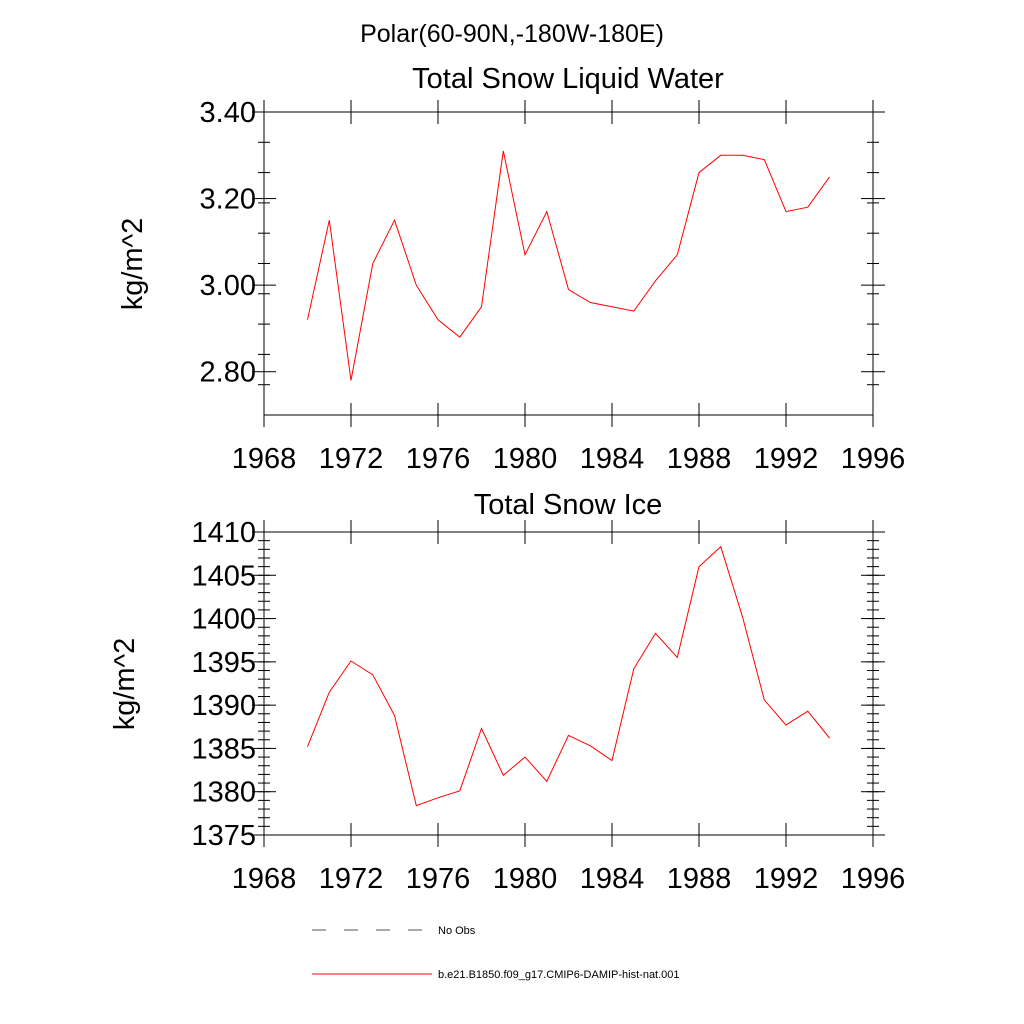  Describe the element at coordinates (223, 706) in the screenshot. I see `y-tick-label: 1390` at that location.